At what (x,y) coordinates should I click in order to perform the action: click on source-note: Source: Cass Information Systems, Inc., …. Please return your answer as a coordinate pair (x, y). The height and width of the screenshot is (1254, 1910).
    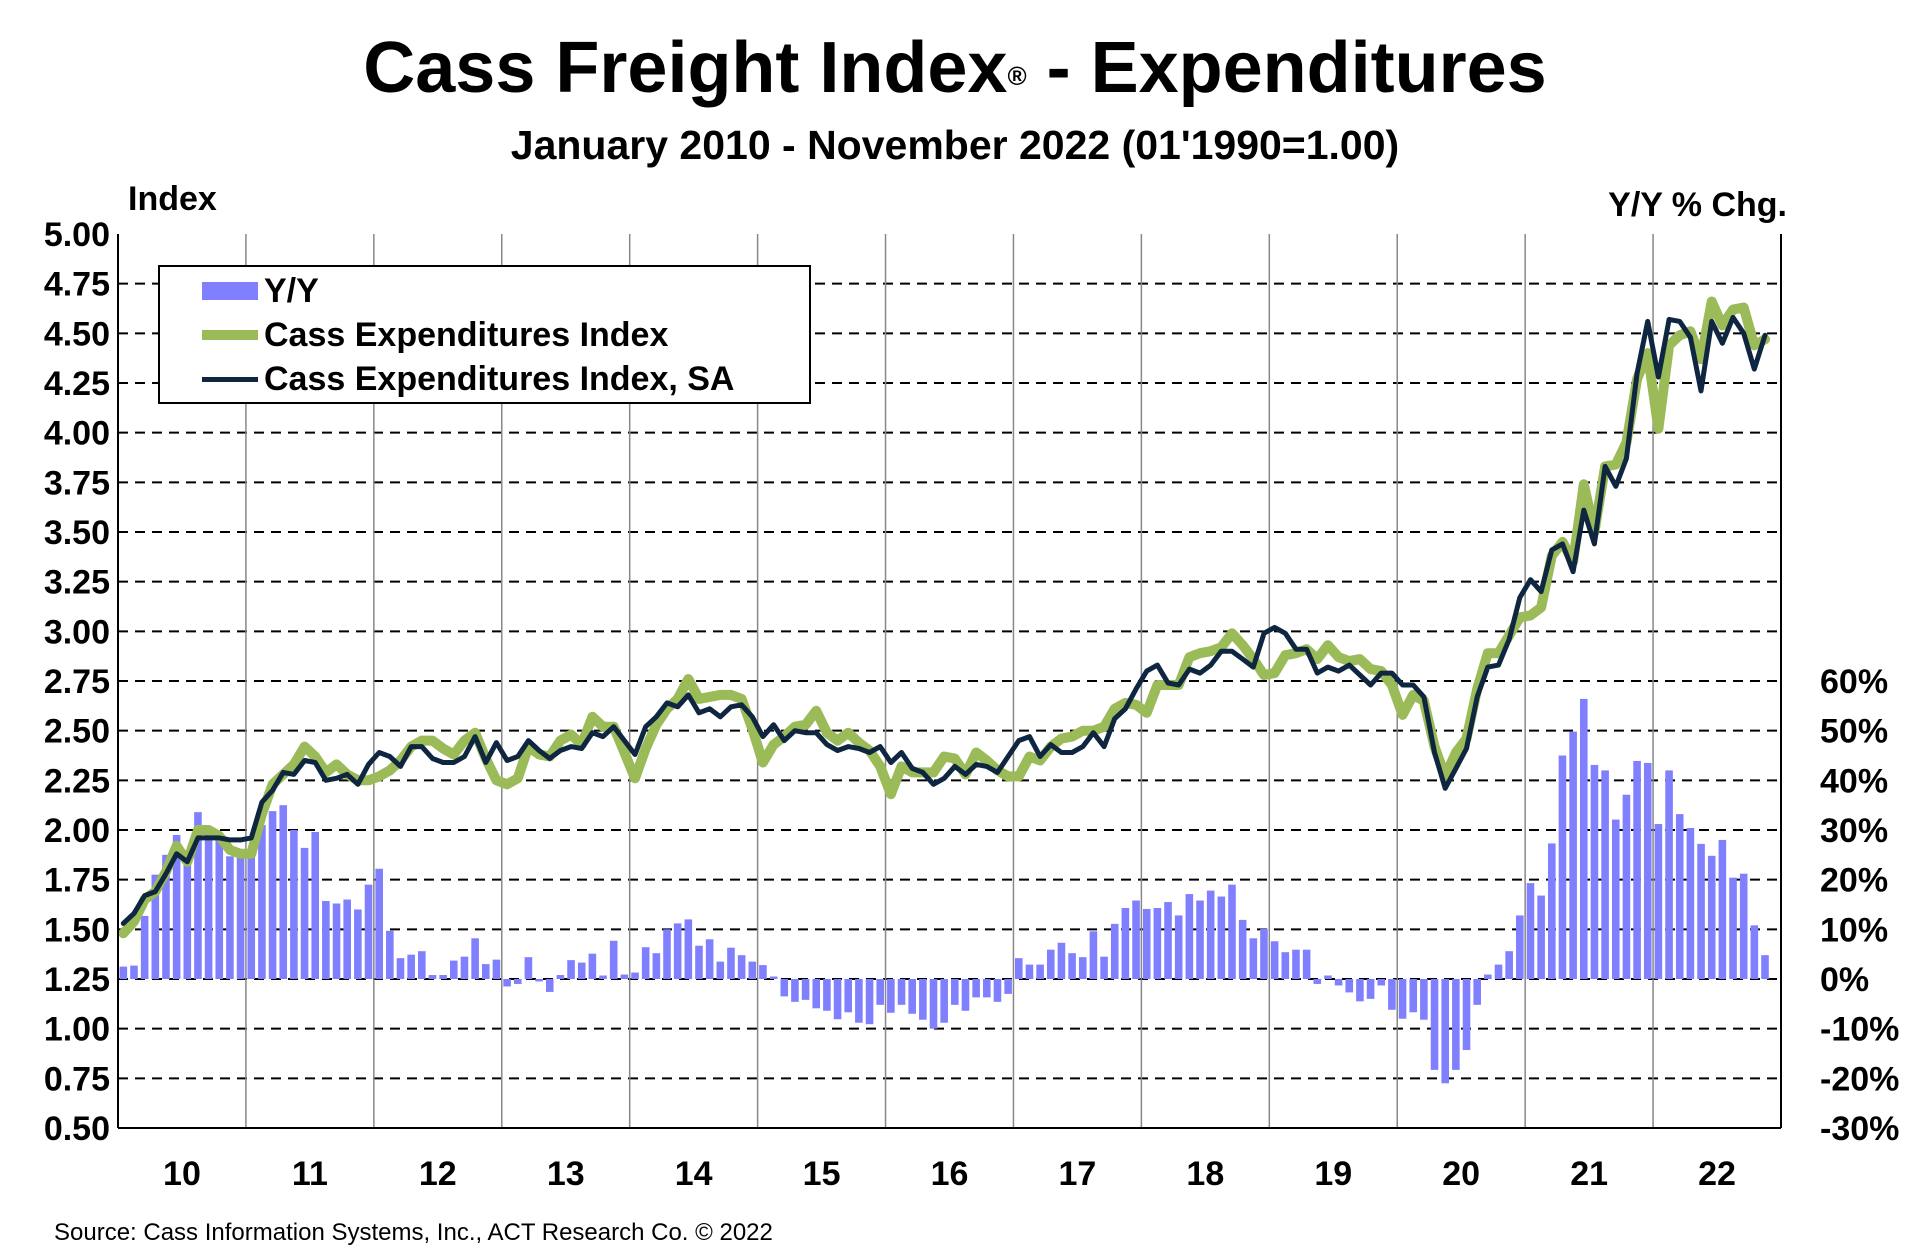
    Looking at the image, I should click on (413, 1232).